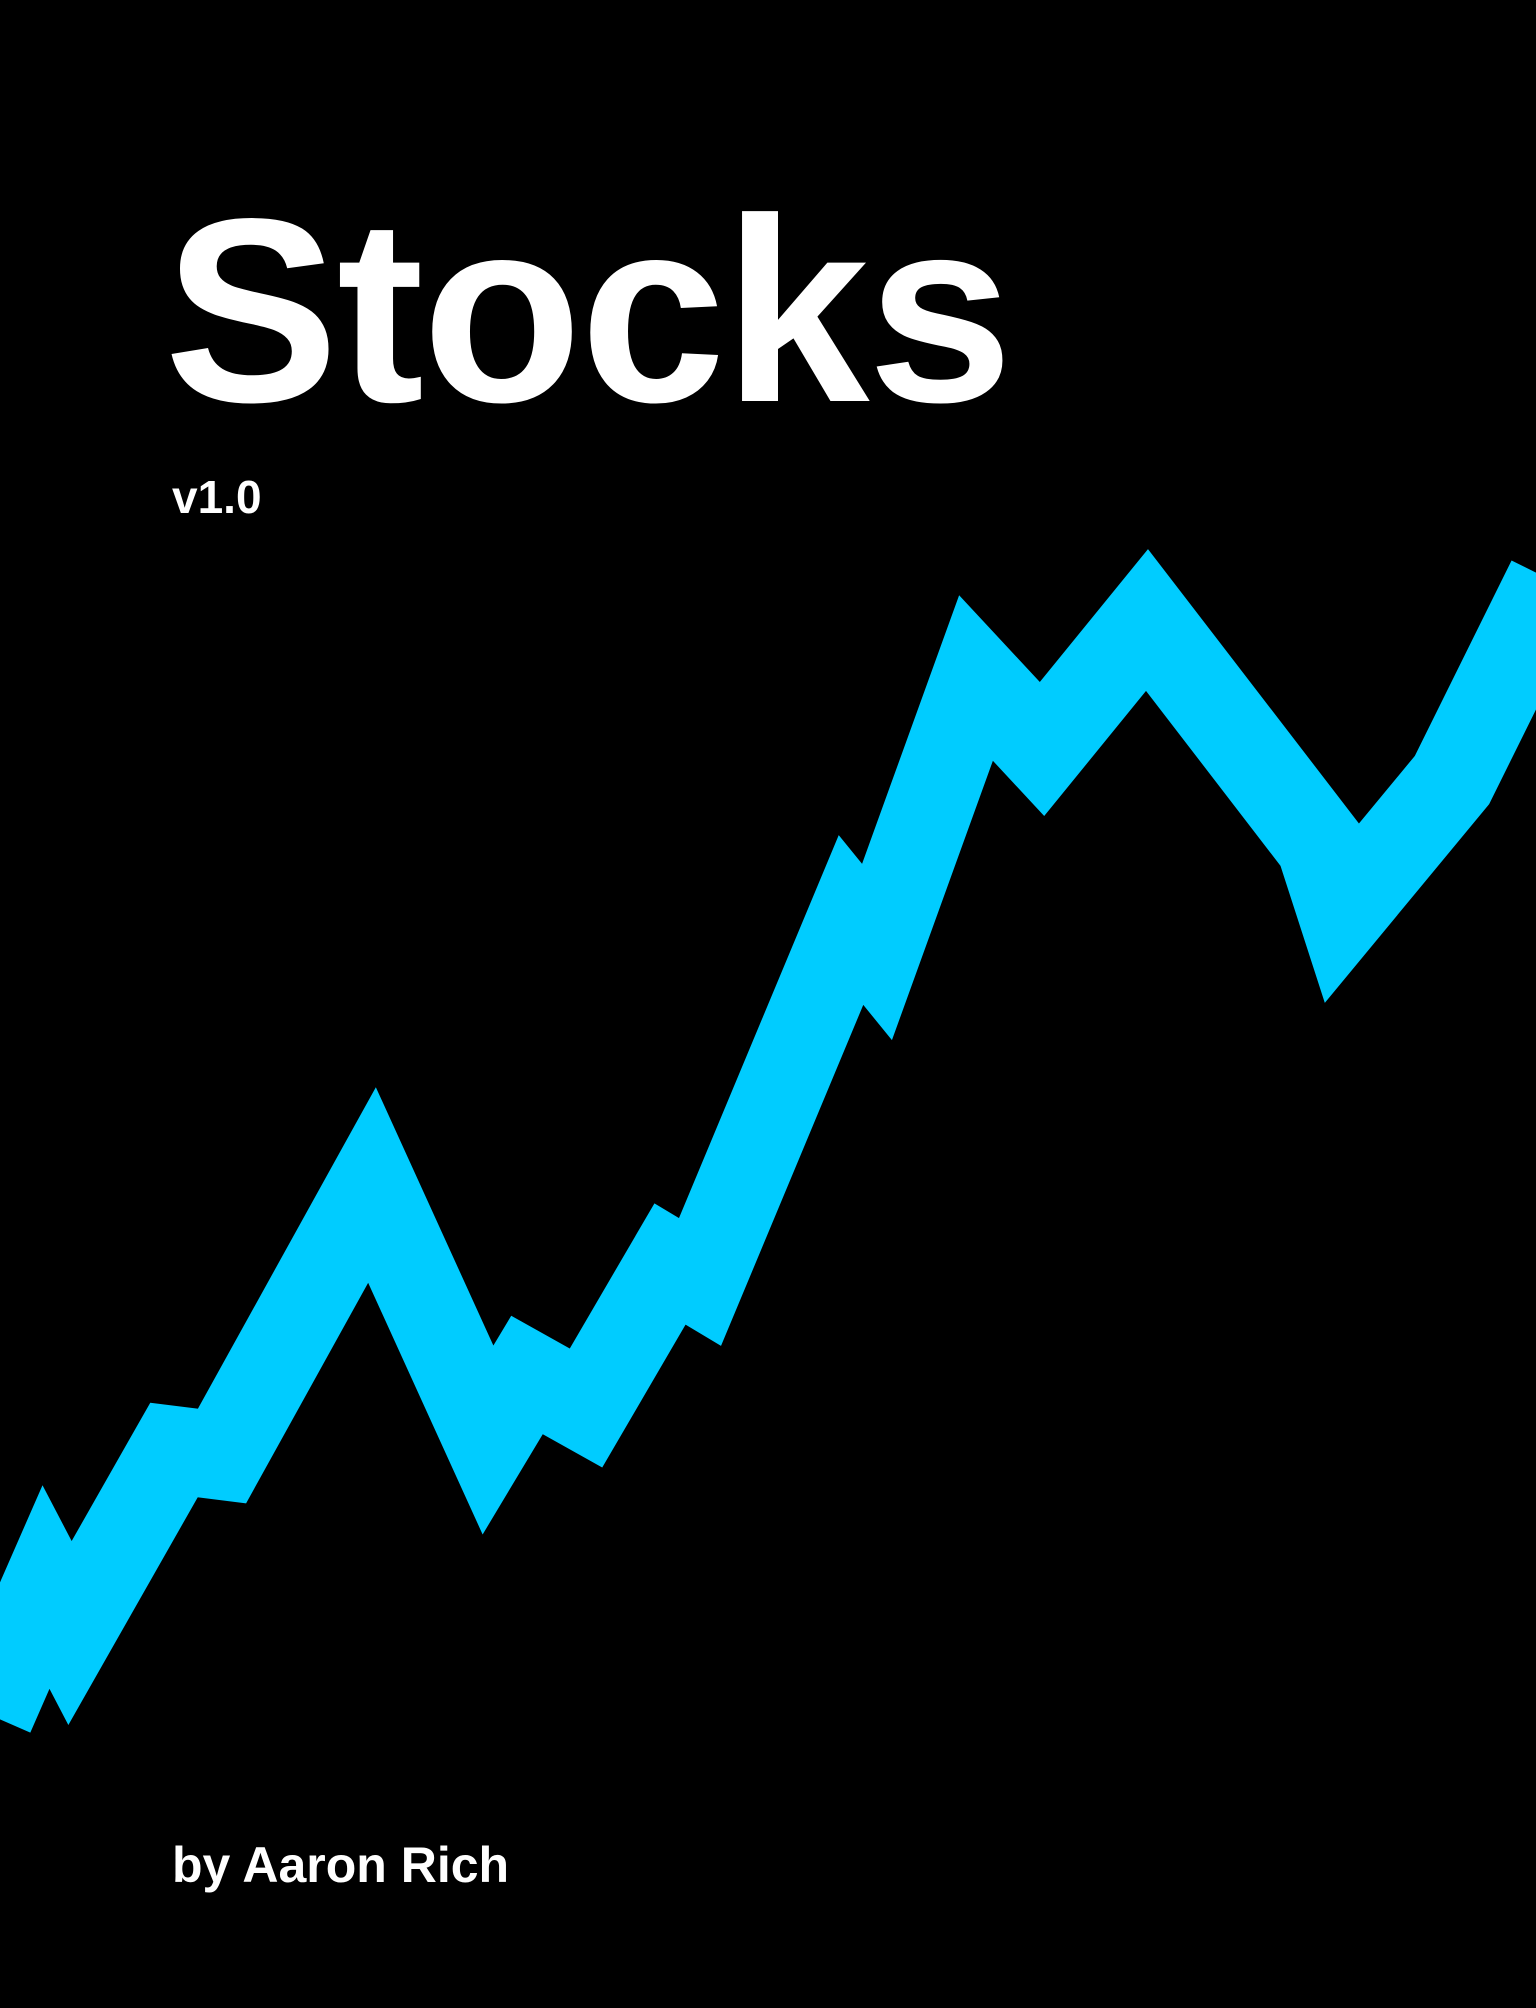 The width and height of the screenshot is (1536, 2008). Describe the element at coordinates (588, 310) in the screenshot. I see `cover-title: Stocks` at that location.